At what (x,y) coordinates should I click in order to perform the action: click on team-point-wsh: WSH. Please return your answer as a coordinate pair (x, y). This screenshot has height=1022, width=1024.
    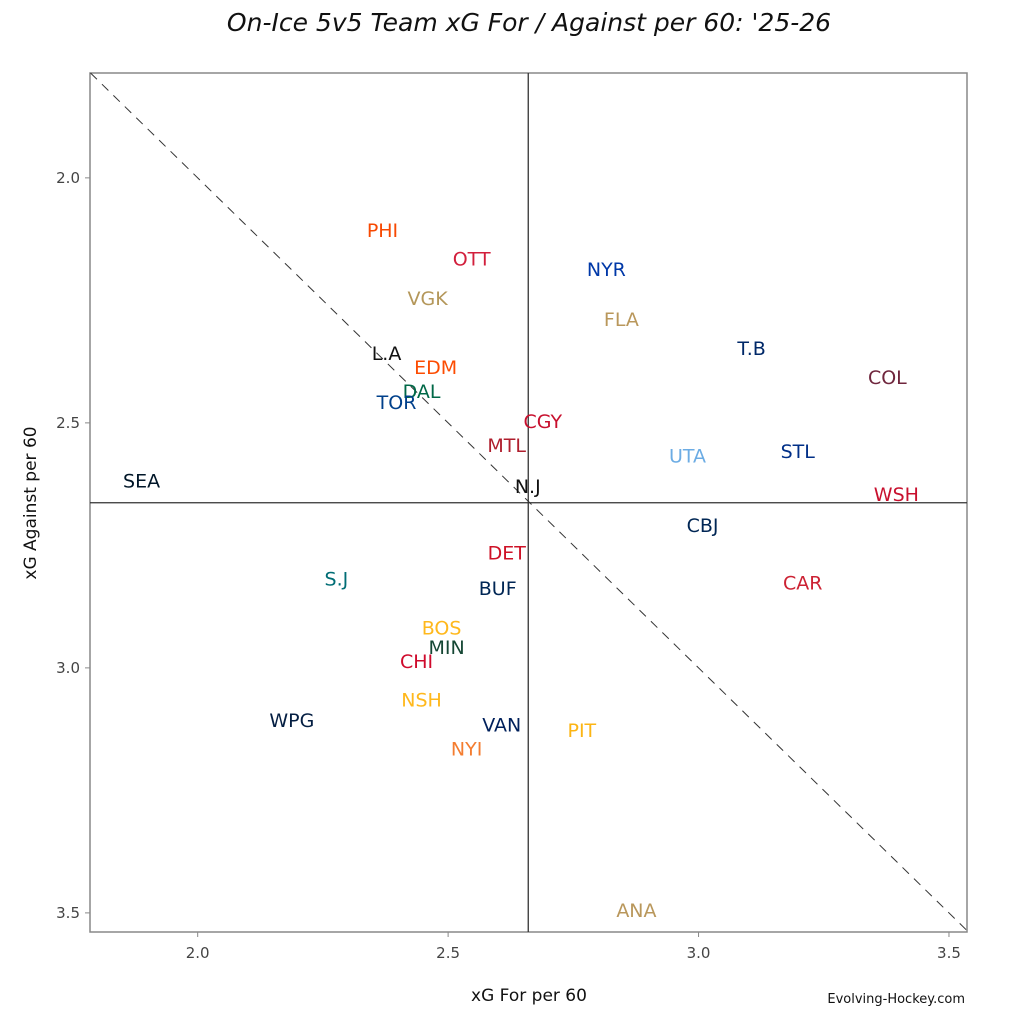
    Looking at the image, I should click on (896, 495).